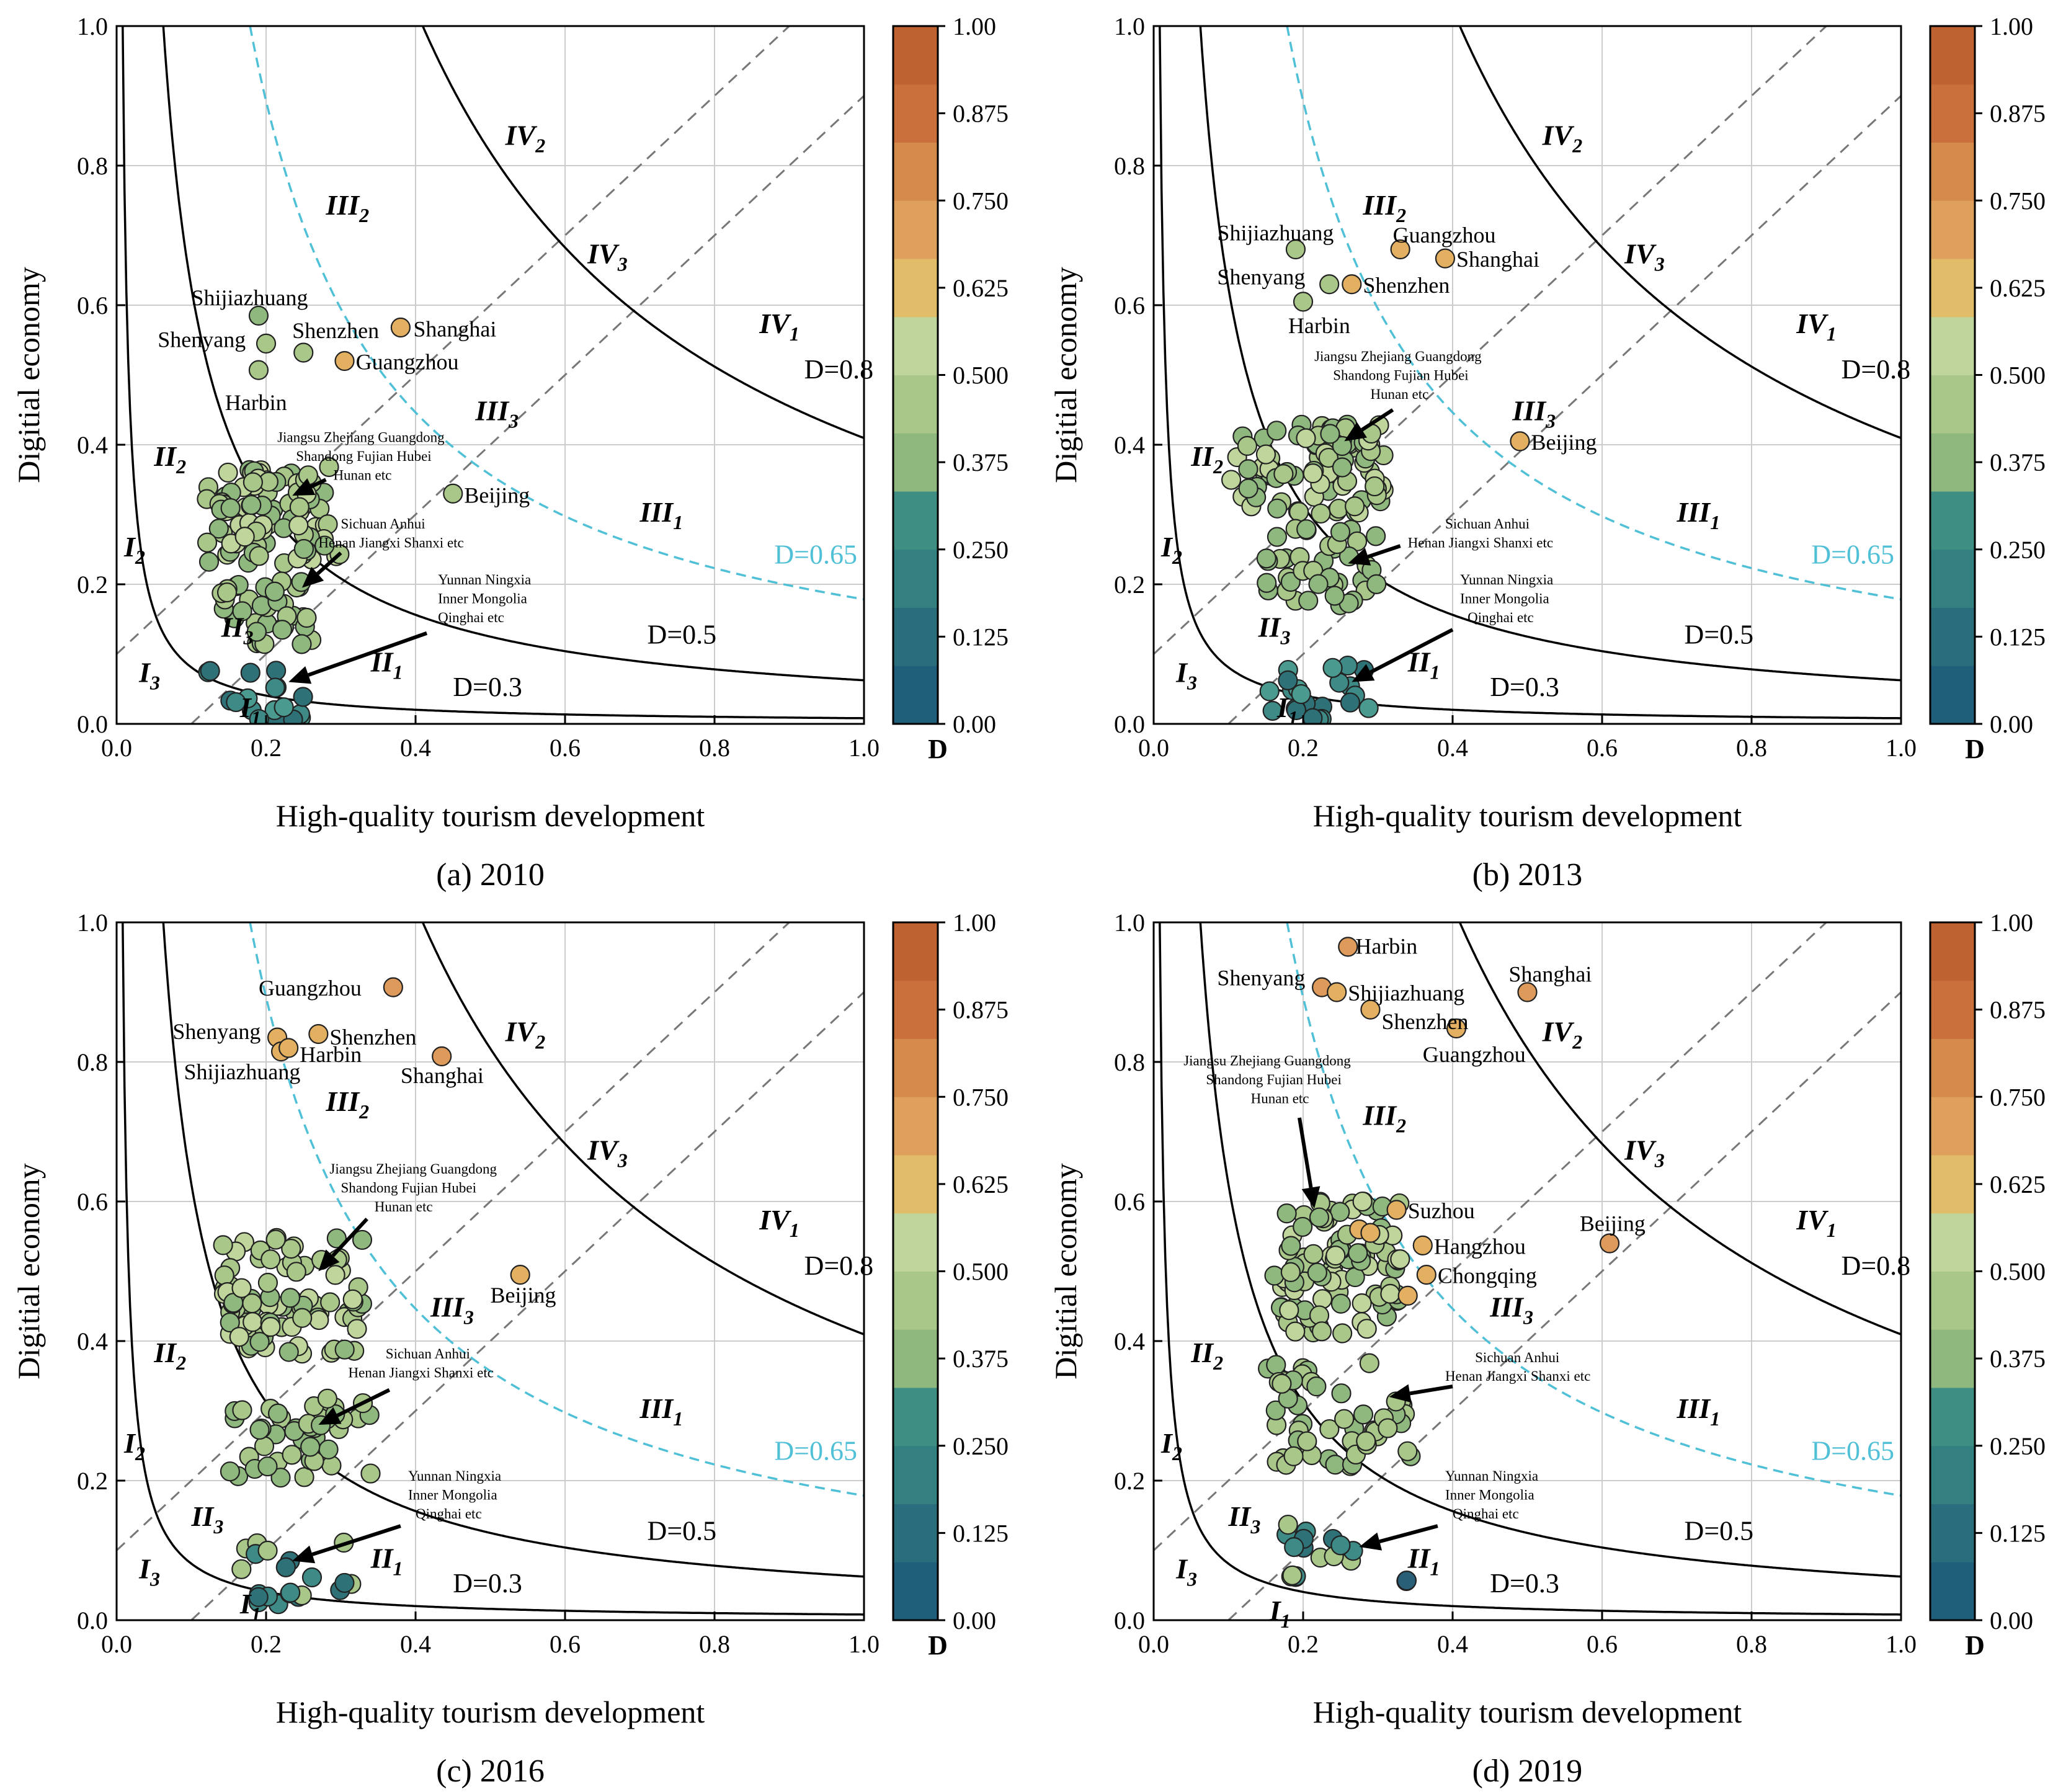 This screenshot has height=1792, width=2071. I want to click on curve-label: D=0.3, so click(1524, 1583).